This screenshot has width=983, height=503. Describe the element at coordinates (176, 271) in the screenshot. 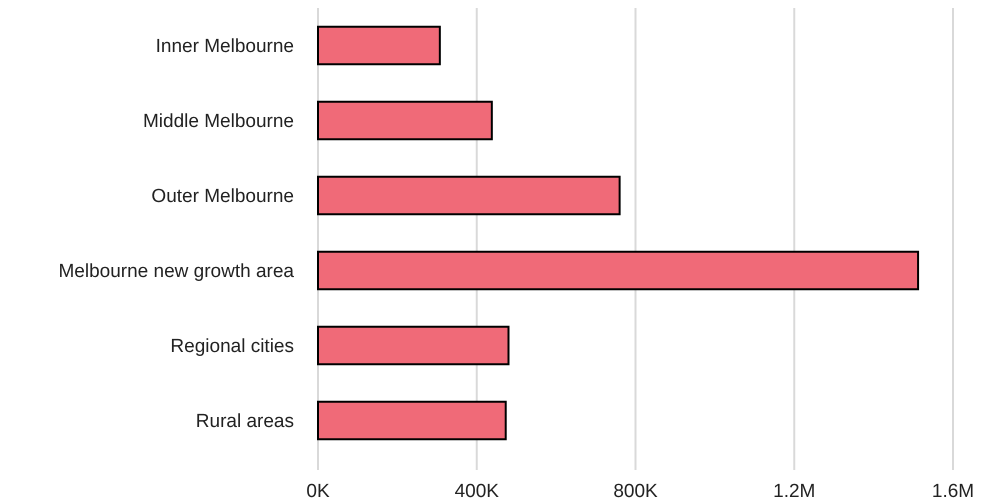

I see `y-tick-label: Melbourne new growth area` at that location.